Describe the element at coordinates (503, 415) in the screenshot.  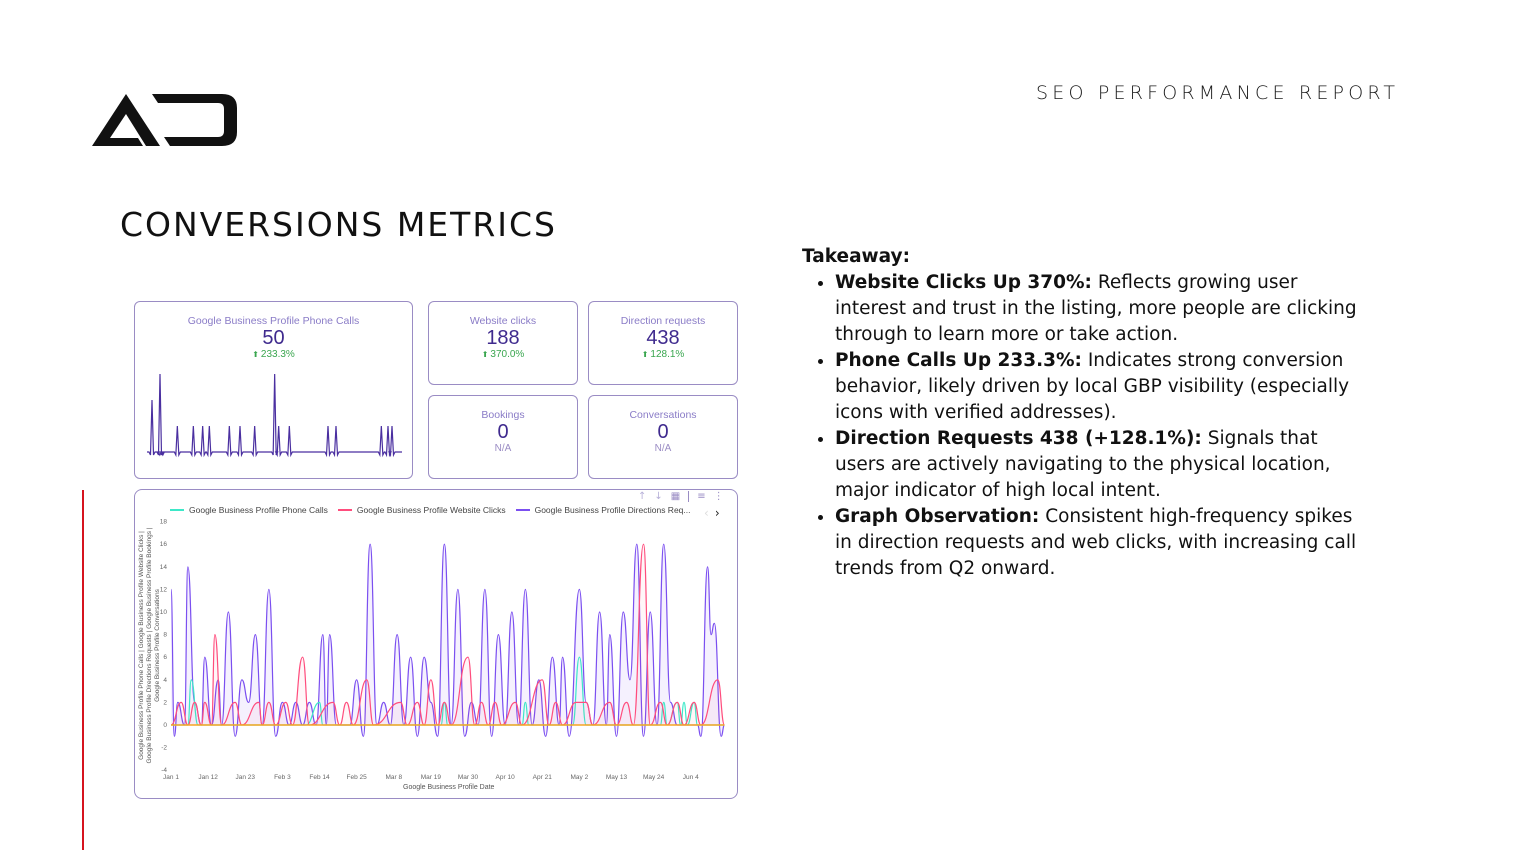
I see `scorecard-label: Bookings` at that location.